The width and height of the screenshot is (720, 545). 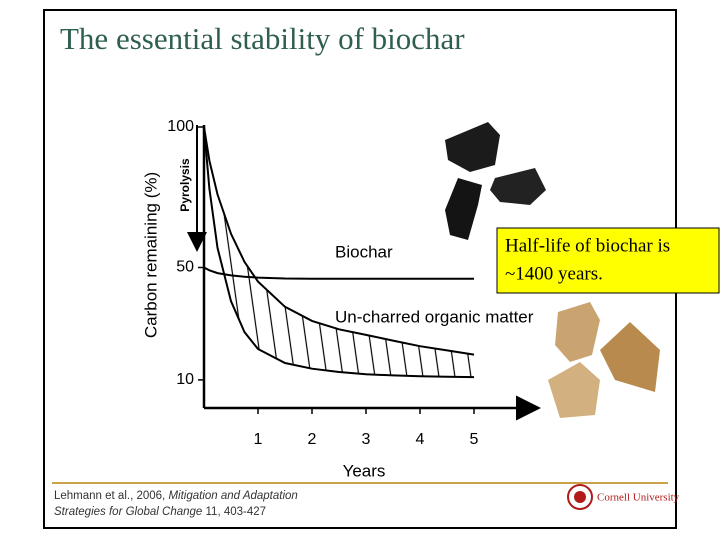 What do you see at coordinates (109, 496) in the screenshot?
I see `citation-part: Lehmann et al., 2006,` at bounding box center [109, 496].